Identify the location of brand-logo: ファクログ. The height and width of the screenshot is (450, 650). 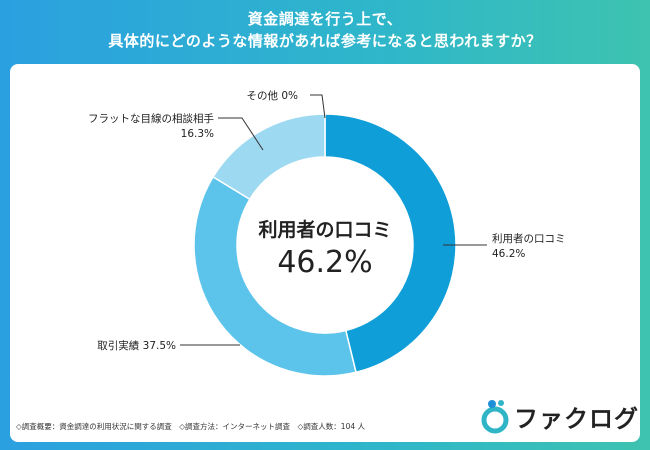
(559, 416).